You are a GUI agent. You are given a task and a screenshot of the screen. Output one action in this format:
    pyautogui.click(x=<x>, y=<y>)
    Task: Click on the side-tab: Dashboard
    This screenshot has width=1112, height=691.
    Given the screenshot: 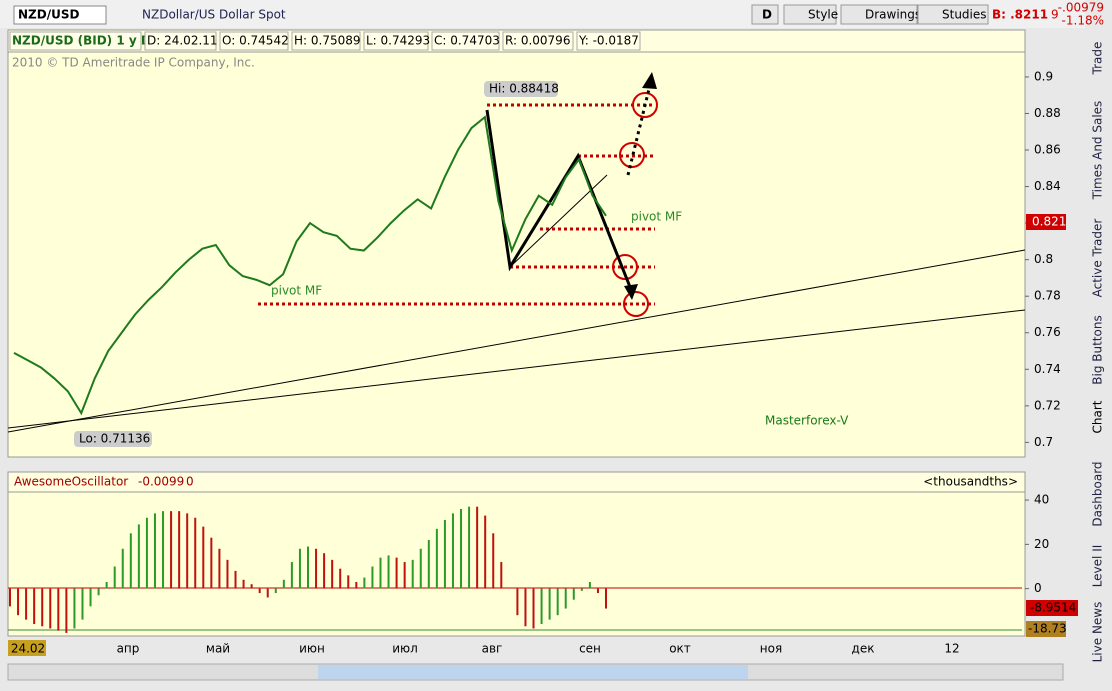 What is the action you would take?
    pyautogui.click(x=1098, y=493)
    